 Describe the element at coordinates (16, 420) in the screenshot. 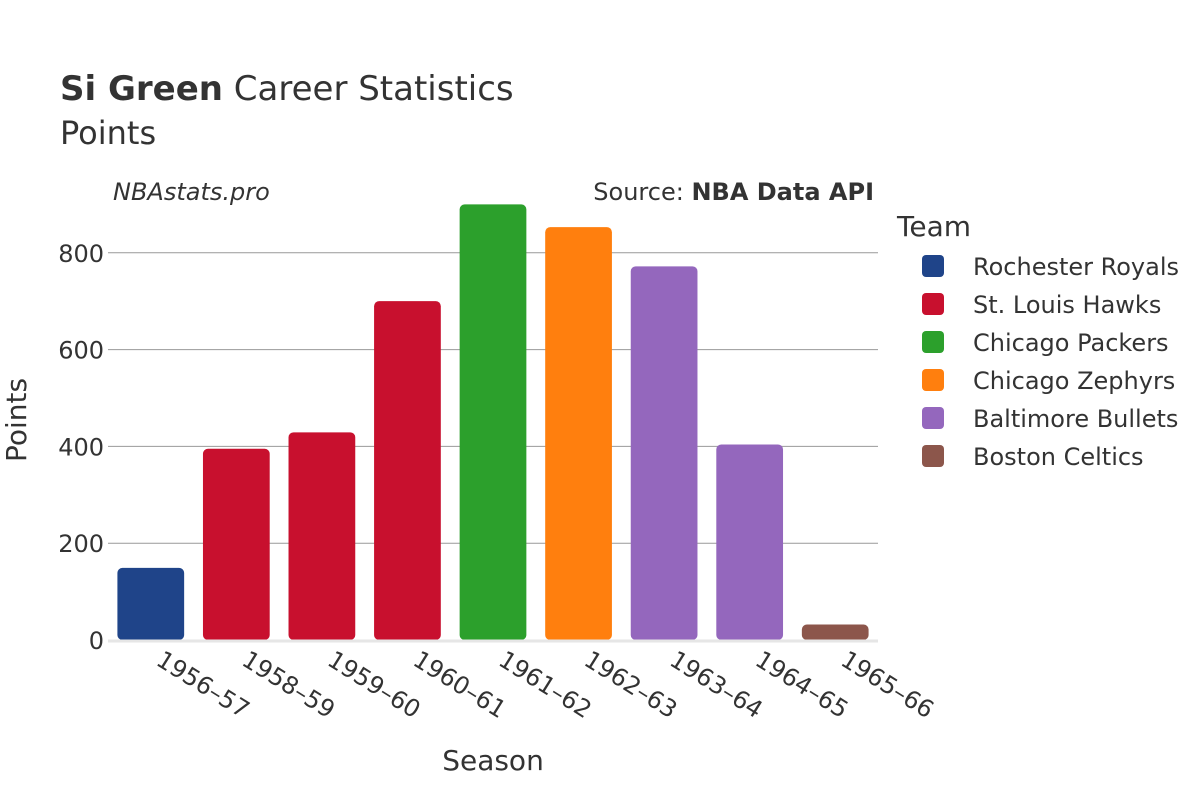

I see `y-axis-title: Points` at that location.